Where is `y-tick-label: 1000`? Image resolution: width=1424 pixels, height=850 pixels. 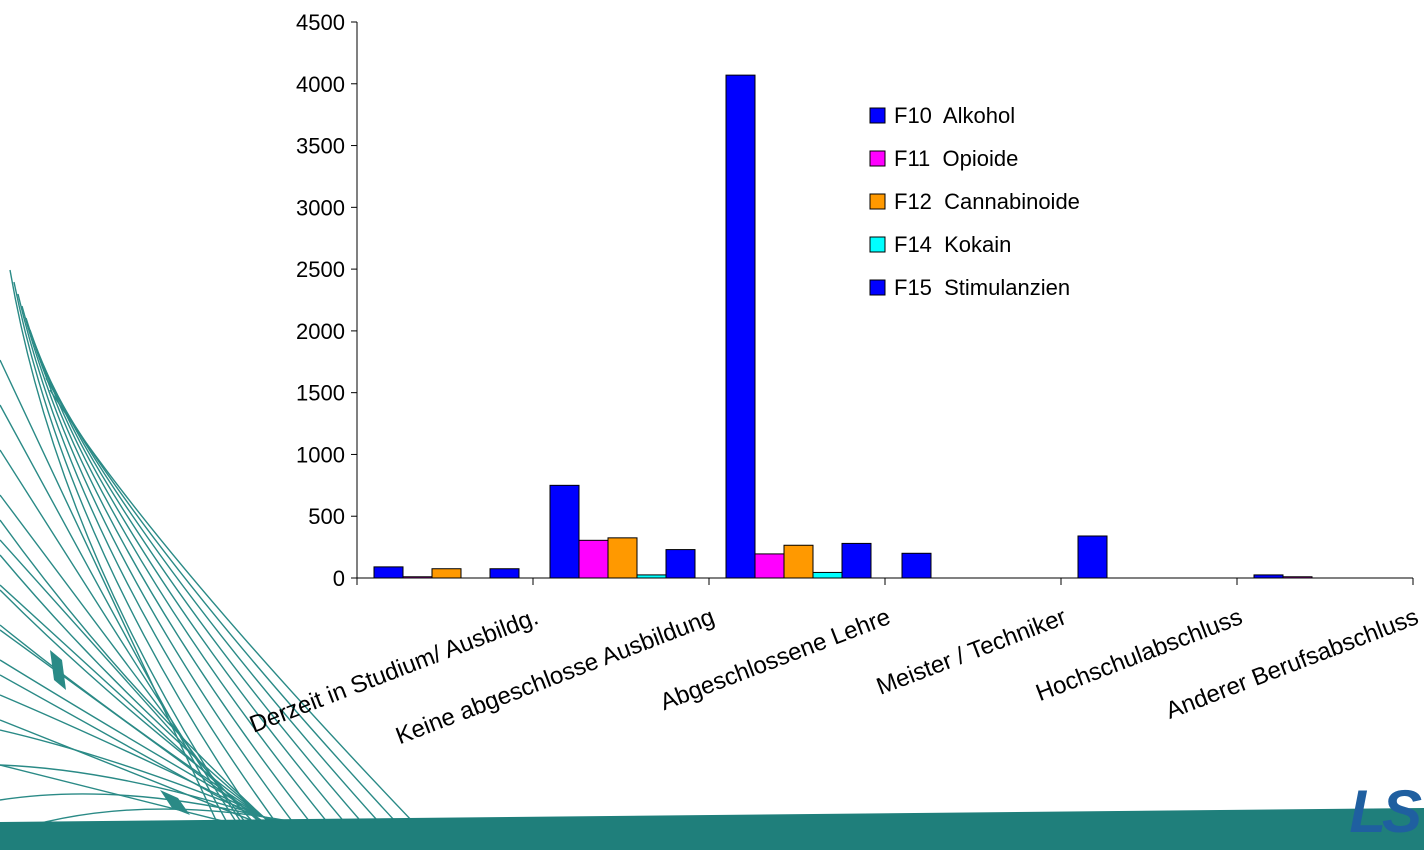
y-tick-label: 1000 is located at coordinates (320, 454).